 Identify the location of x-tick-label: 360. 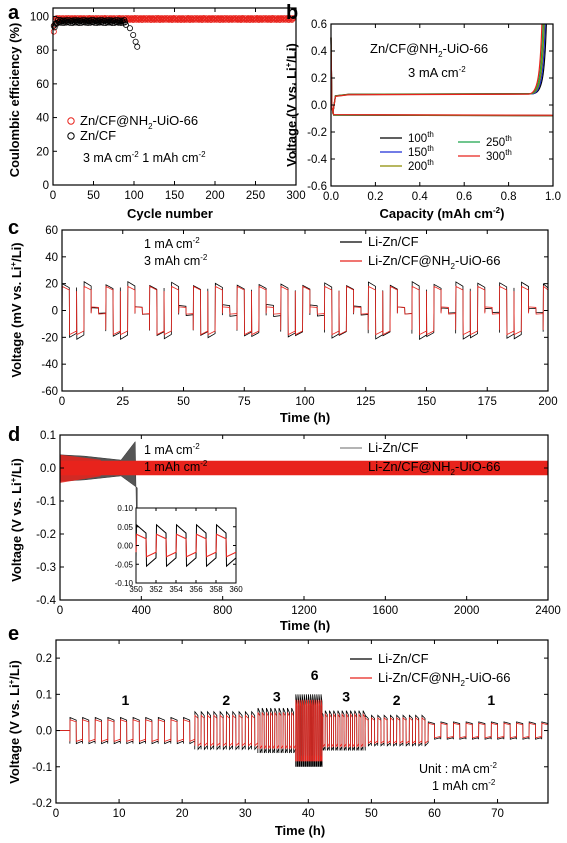
(236, 589).